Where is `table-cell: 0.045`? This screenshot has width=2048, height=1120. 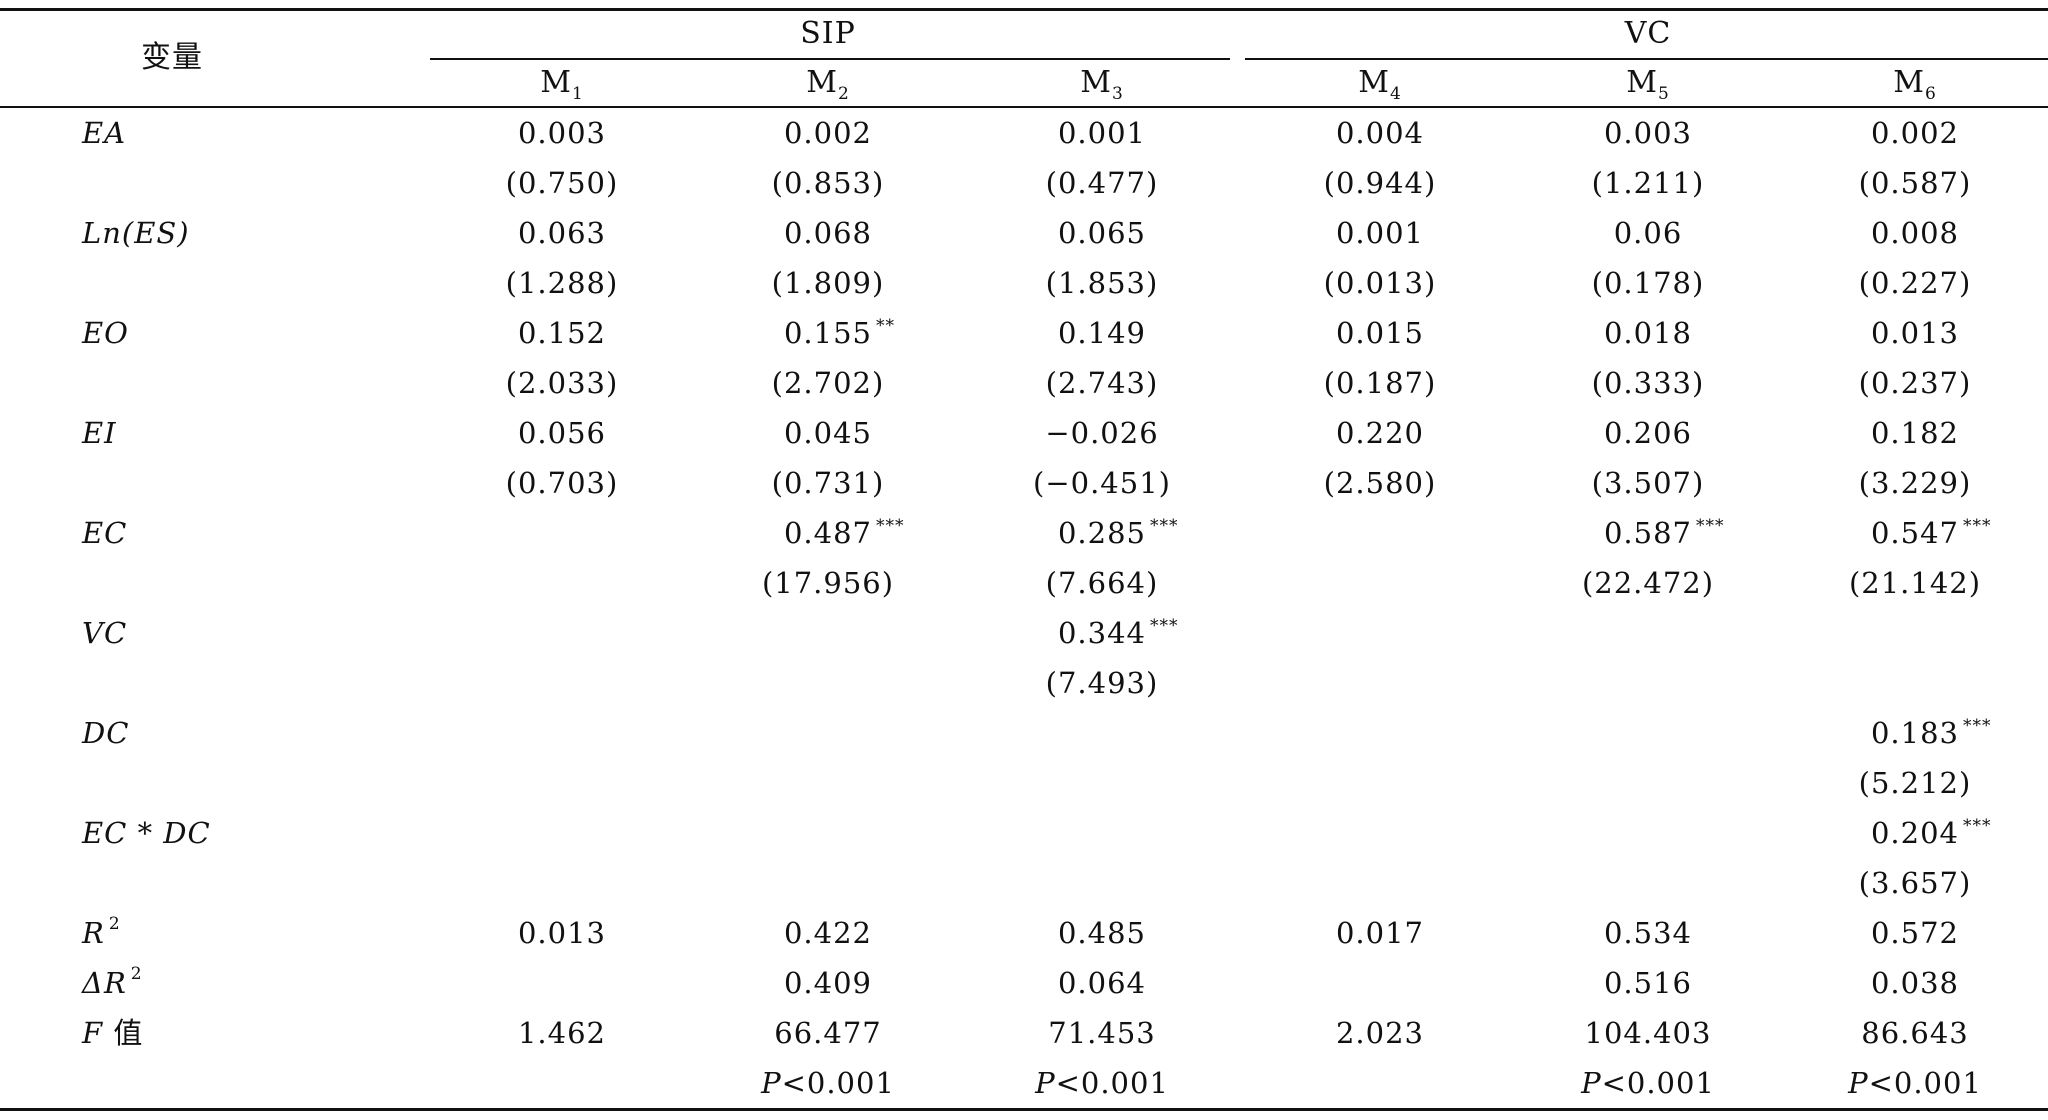
table-cell: 0.045 is located at coordinates (828, 433).